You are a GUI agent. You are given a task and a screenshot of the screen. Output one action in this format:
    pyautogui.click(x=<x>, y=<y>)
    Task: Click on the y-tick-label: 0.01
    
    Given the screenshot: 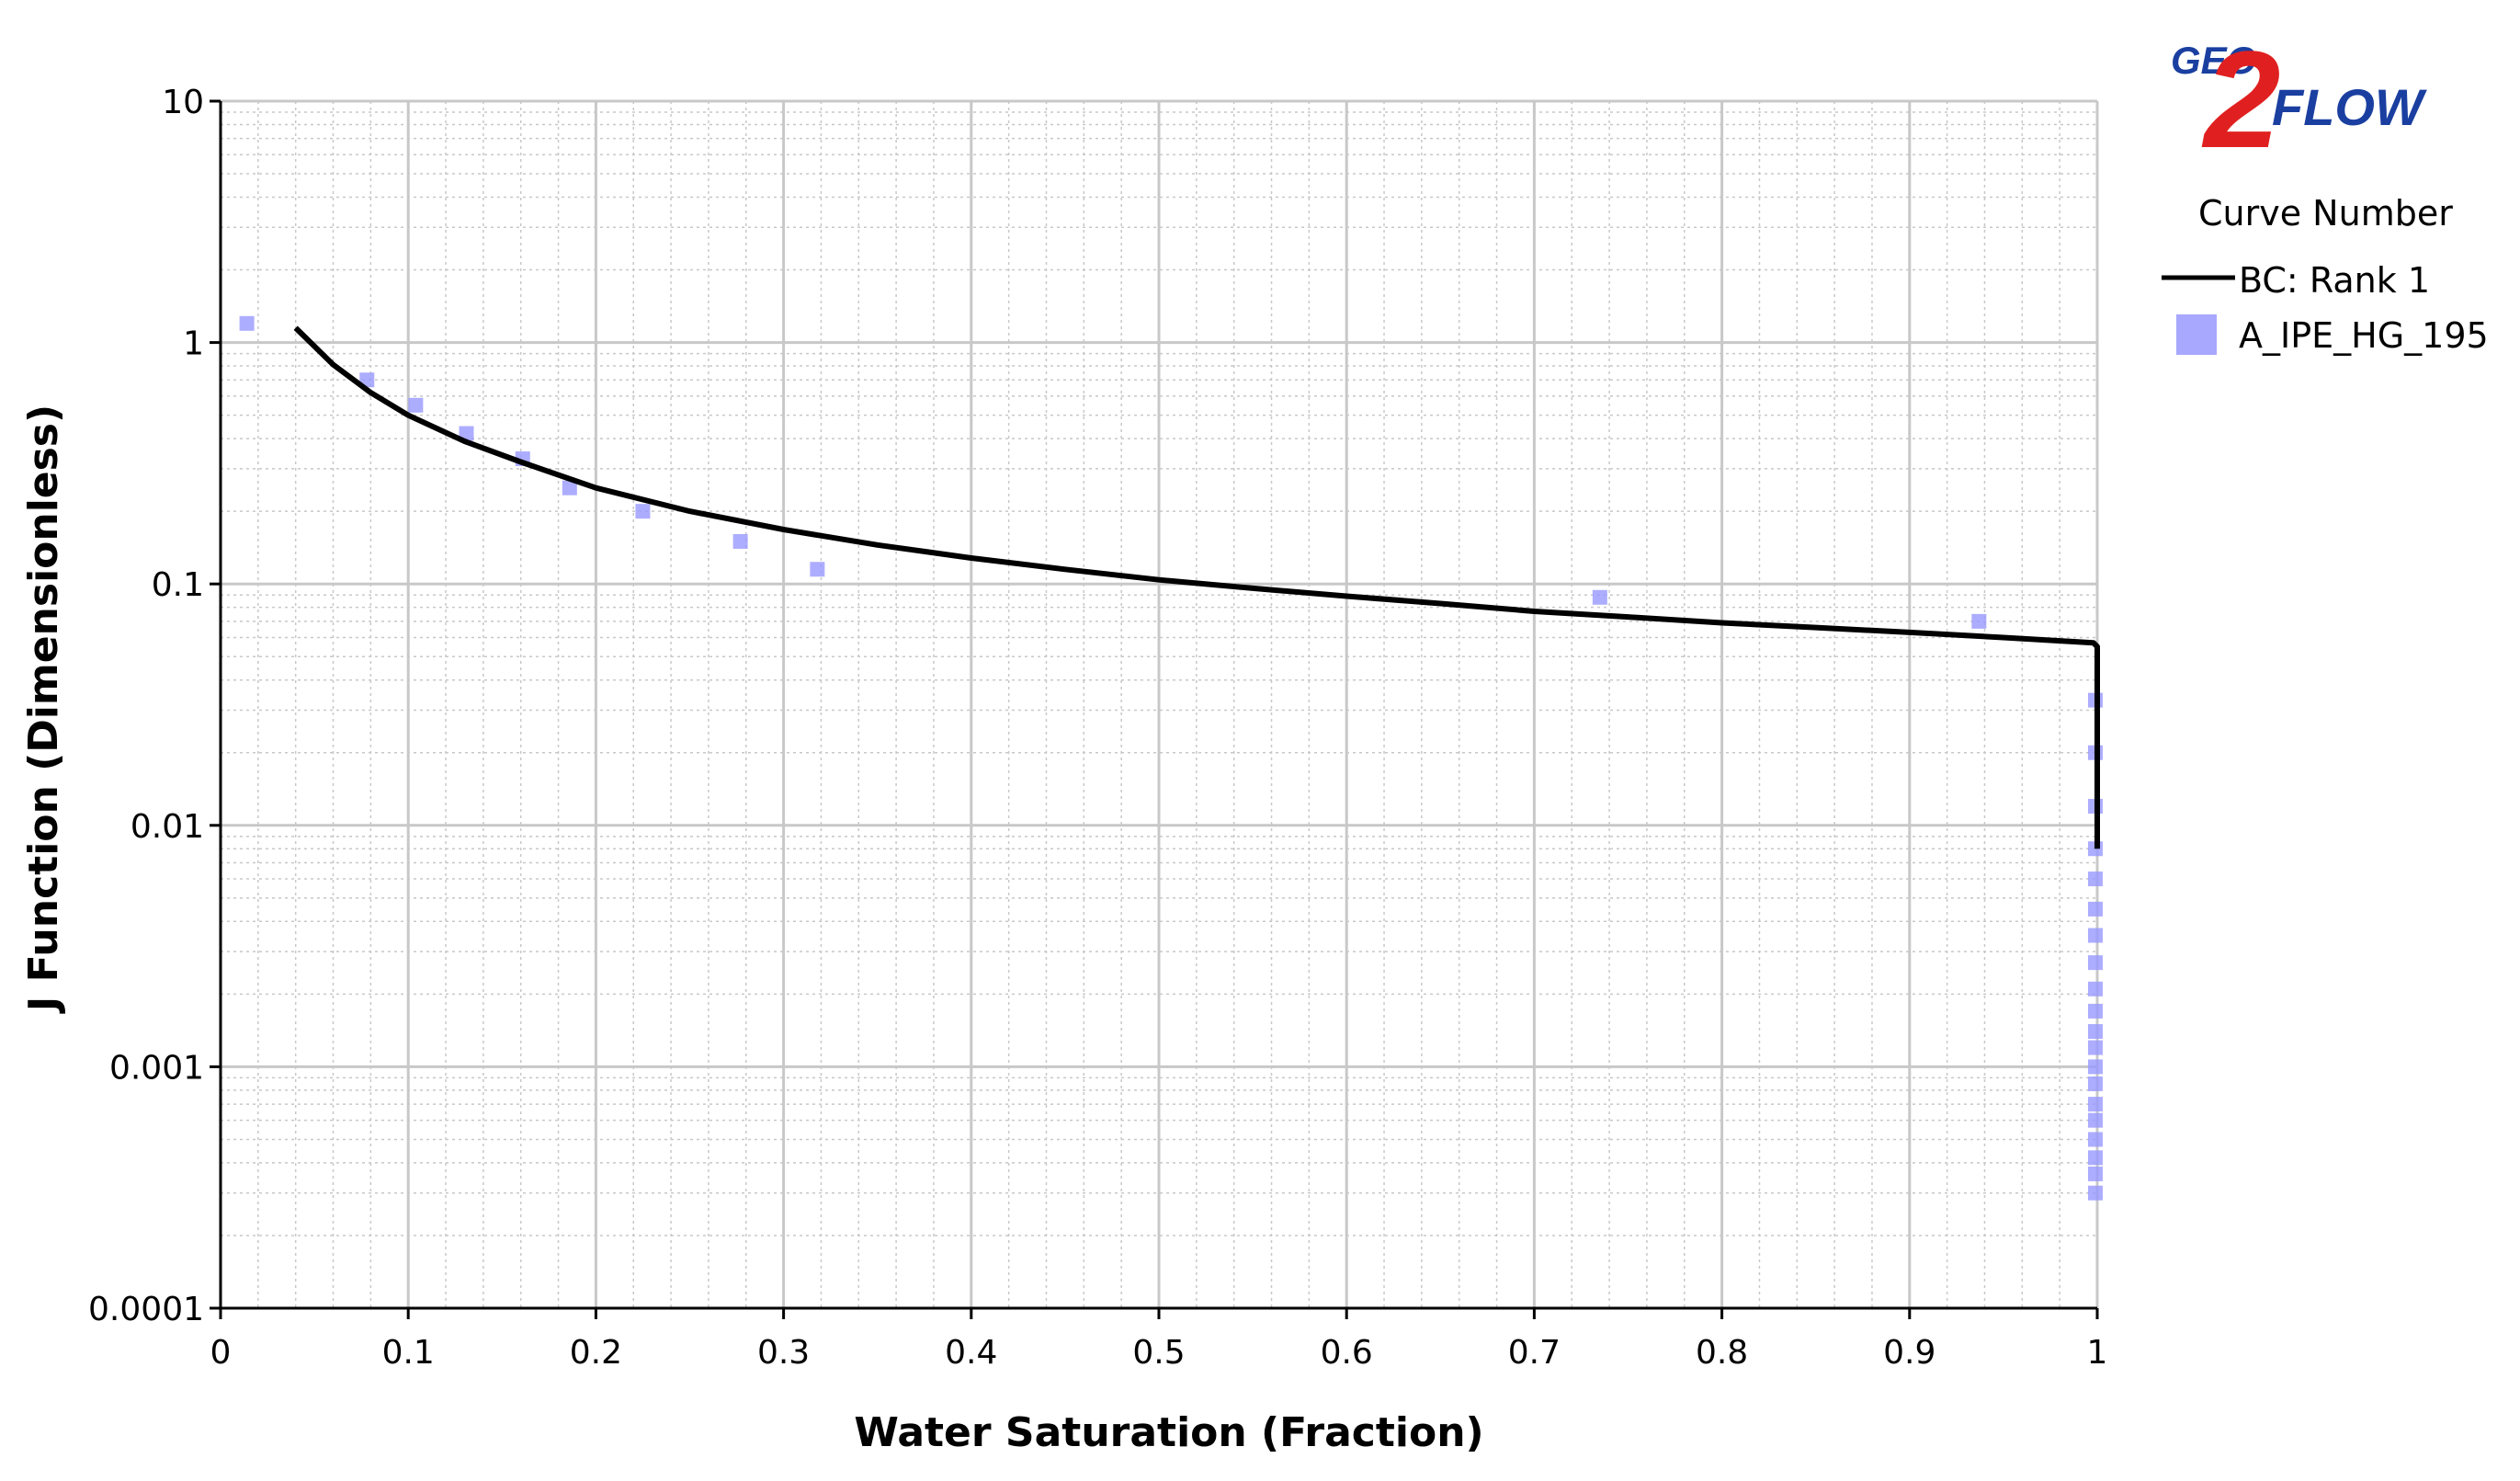 What is the action you would take?
    pyautogui.click(x=167, y=827)
    